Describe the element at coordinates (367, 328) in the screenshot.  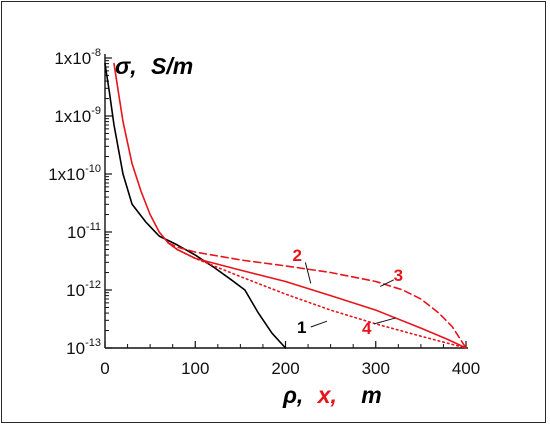
I see `callout-label-4: 4` at that location.